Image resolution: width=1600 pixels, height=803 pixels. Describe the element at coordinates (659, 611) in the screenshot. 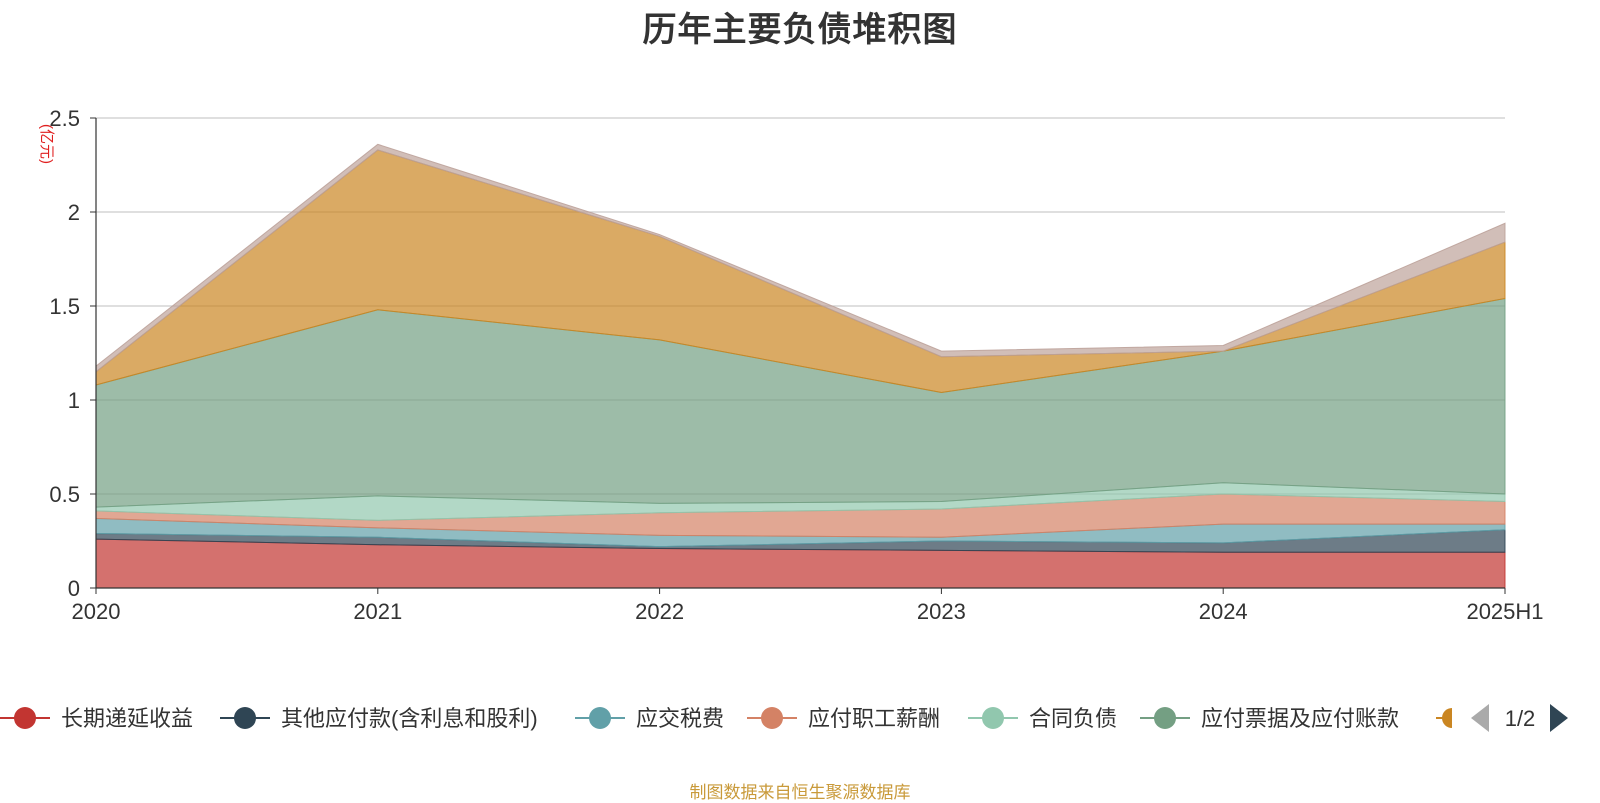

I see `x-tick-label: 2022` at that location.